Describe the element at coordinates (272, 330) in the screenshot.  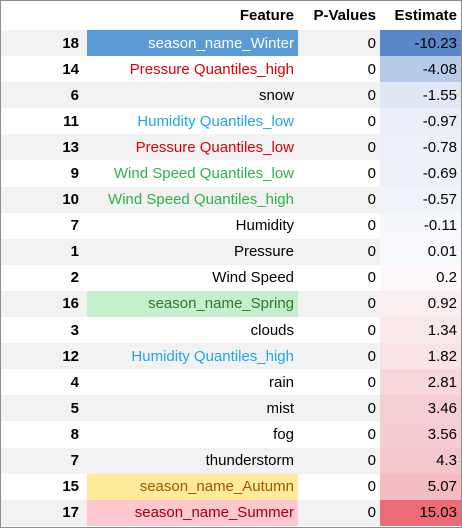
I see `feature-cell: clouds` at that location.